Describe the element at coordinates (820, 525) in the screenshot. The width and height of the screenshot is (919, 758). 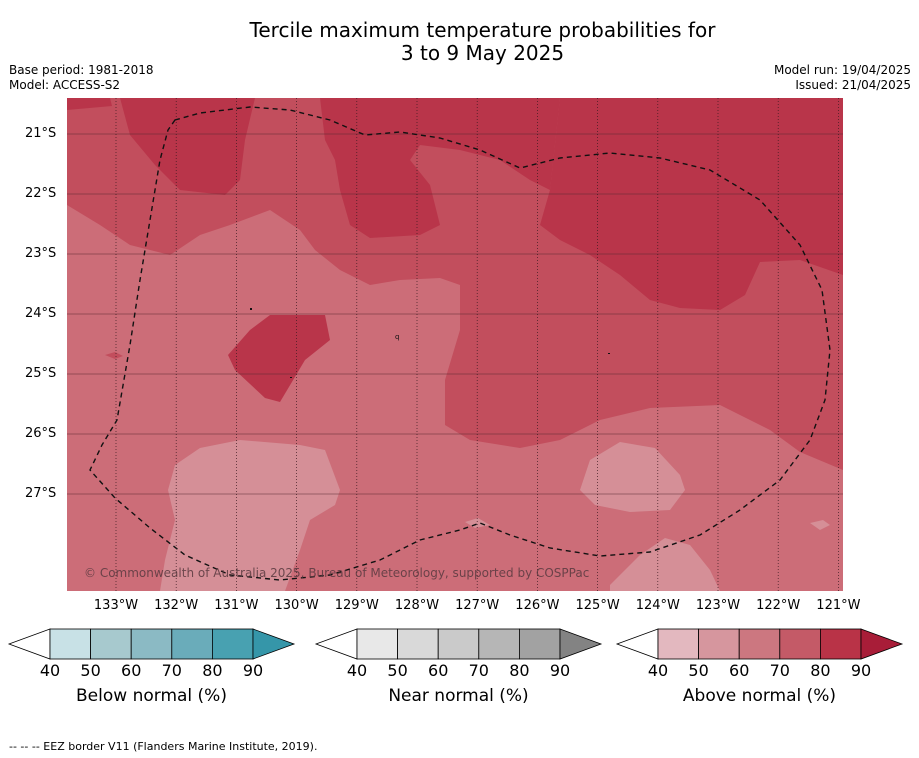
I see `region-50-60-speck` at that location.